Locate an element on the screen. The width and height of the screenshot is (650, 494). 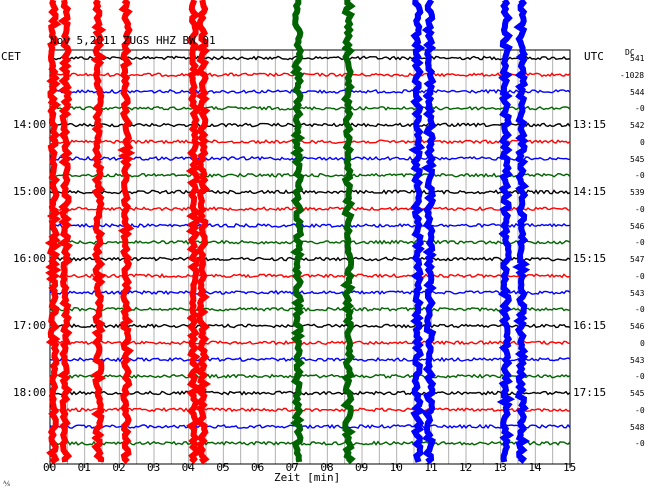
x-tick-label: 00 is located at coordinates (50, 467).